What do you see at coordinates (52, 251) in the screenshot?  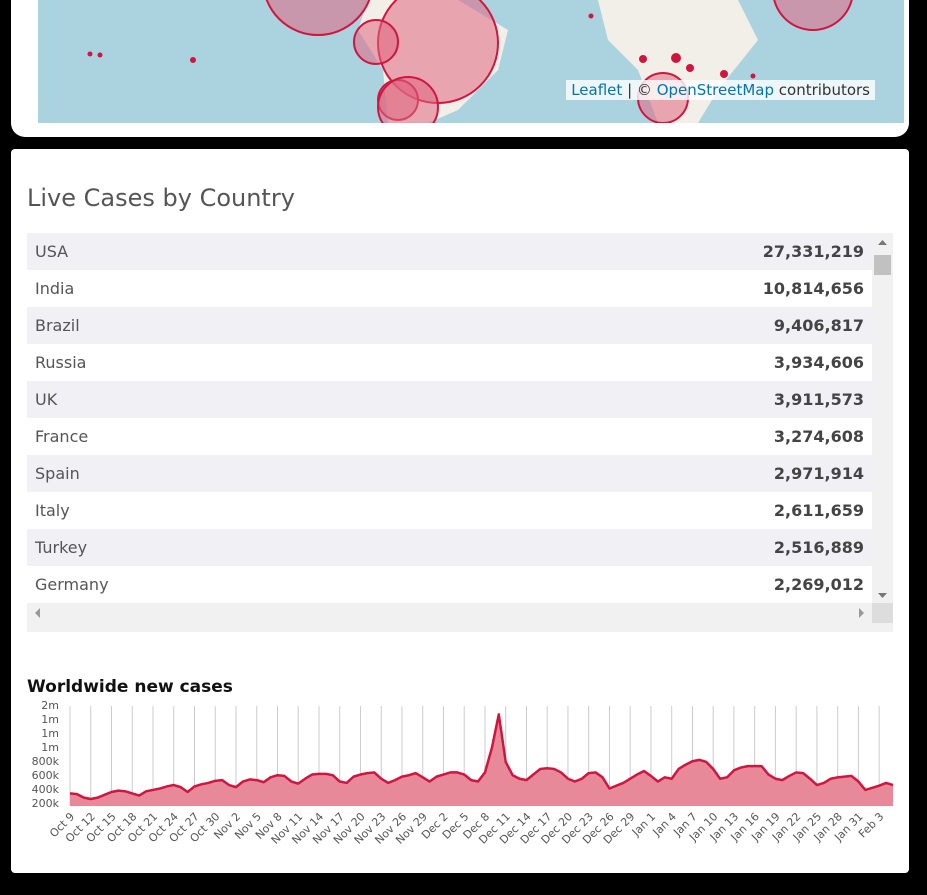 I see `country: USA` at bounding box center [52, 251].